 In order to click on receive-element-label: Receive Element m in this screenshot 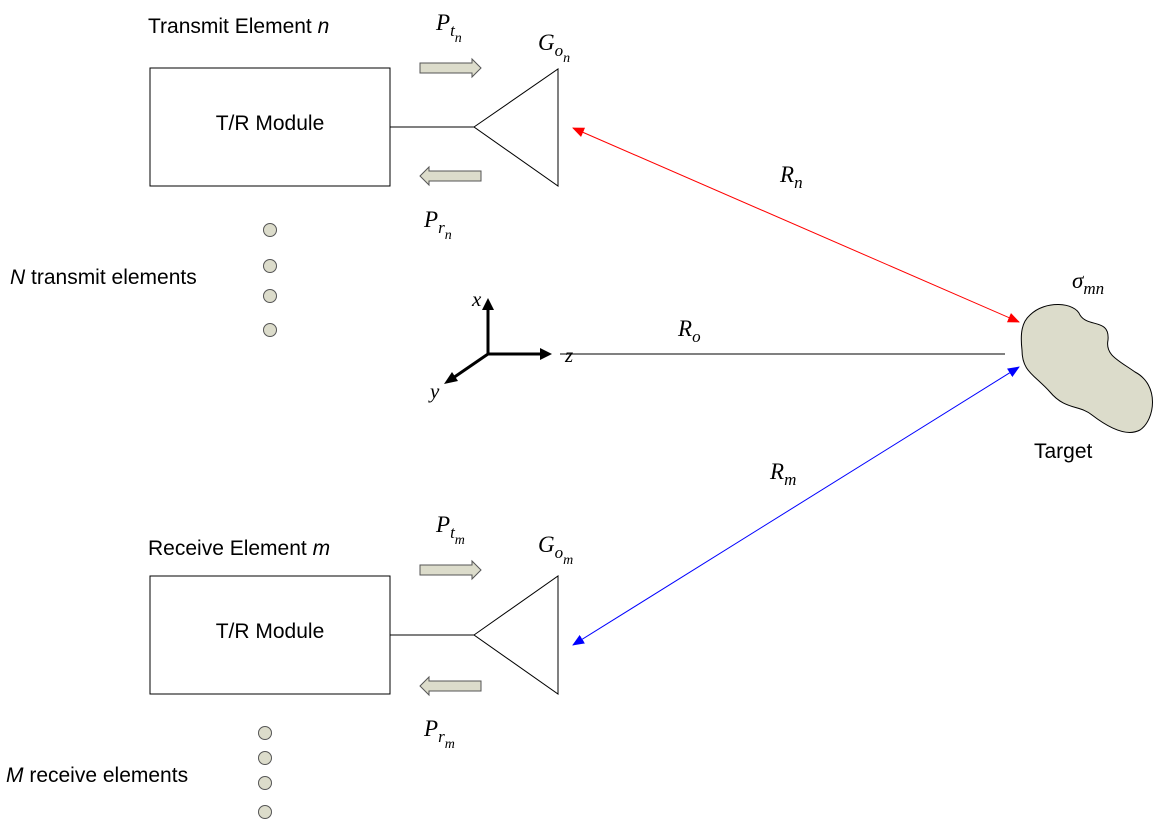, I will do `click(239, 548)`.